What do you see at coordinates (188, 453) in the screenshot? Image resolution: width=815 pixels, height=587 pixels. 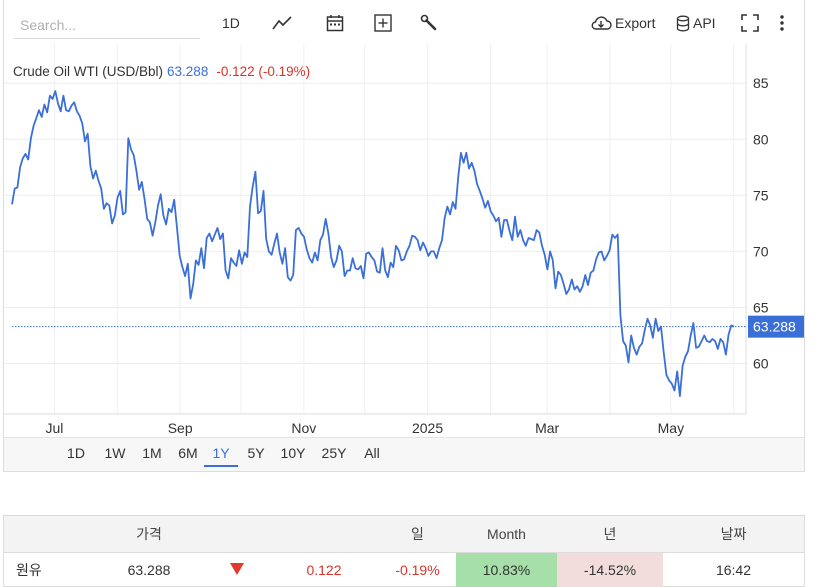 I see `period-6m: 6M` at bounding box center [188, 453].